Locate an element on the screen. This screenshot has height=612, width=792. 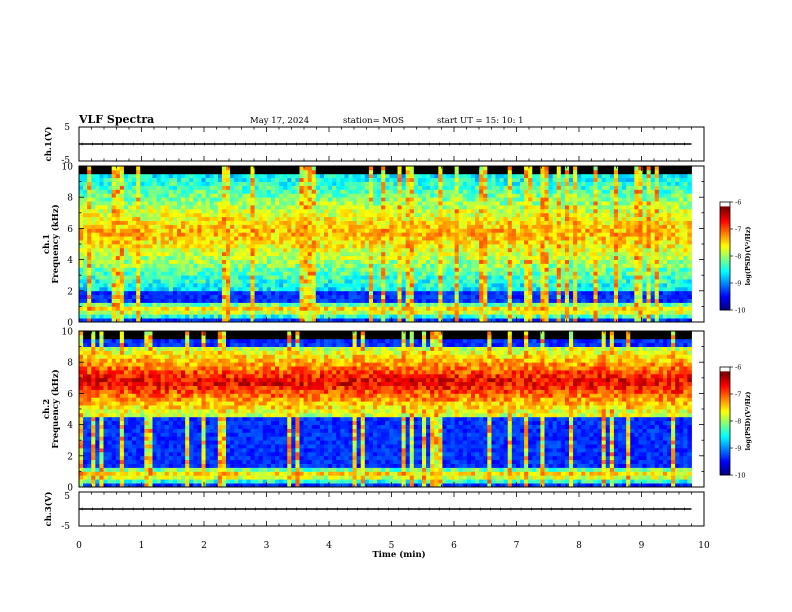
start-time-label: start UT = 15: 10: 1 is located at coordinates (480, 121).